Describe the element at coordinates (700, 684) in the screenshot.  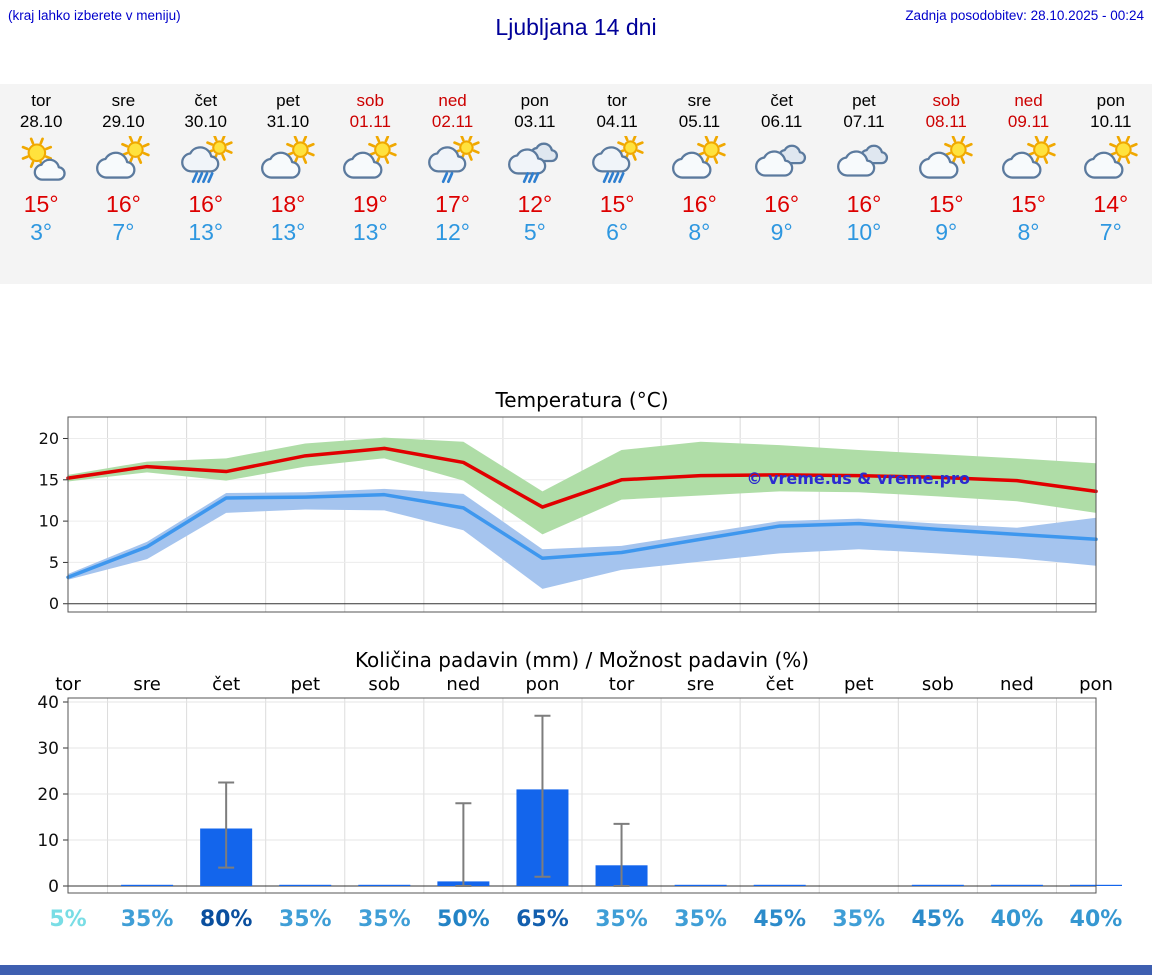
I see `precip-day-label: sre` at that location.